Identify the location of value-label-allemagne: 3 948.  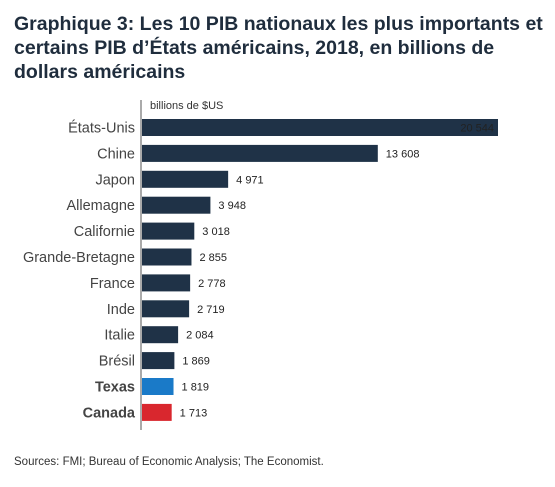
(232, 206).